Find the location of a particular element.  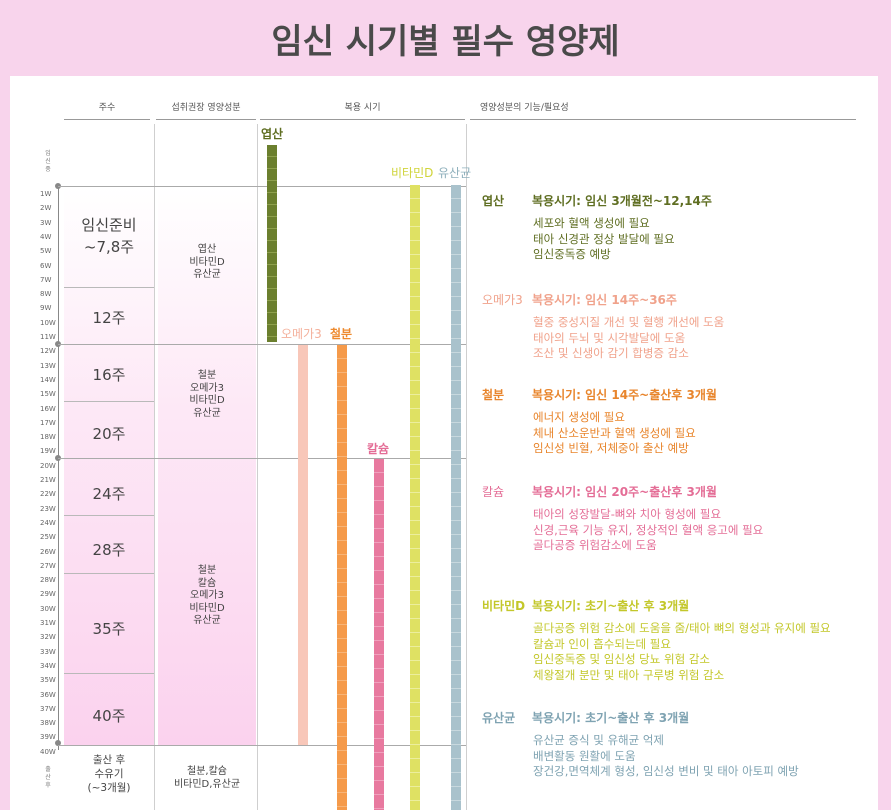

week-tick-label: 25W is located at coordinates (48, 537).